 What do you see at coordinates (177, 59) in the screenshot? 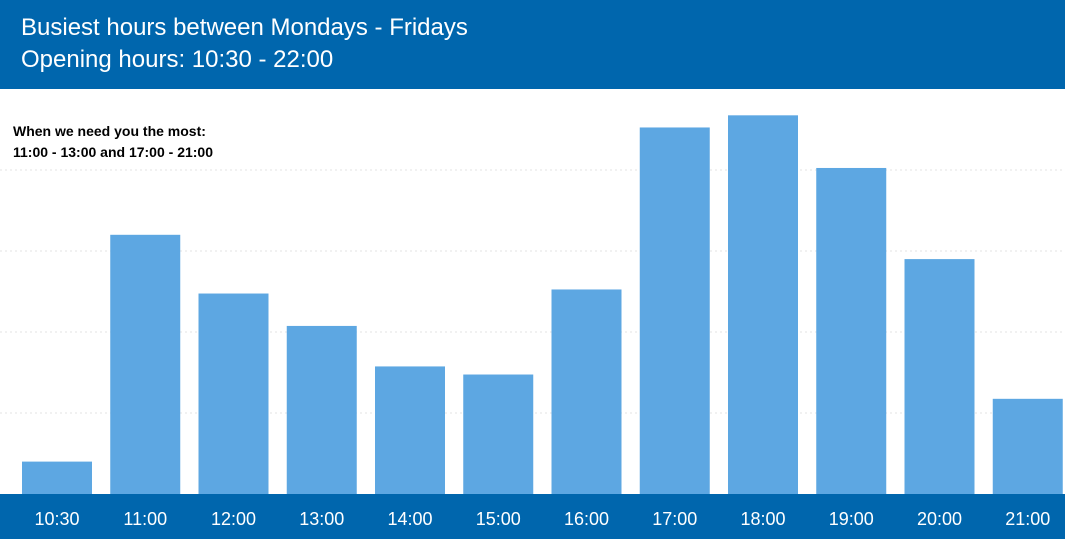
I see `chart-subtitle: Opening hours: 10:30 - 22:00` at bounding box center [177, 59].